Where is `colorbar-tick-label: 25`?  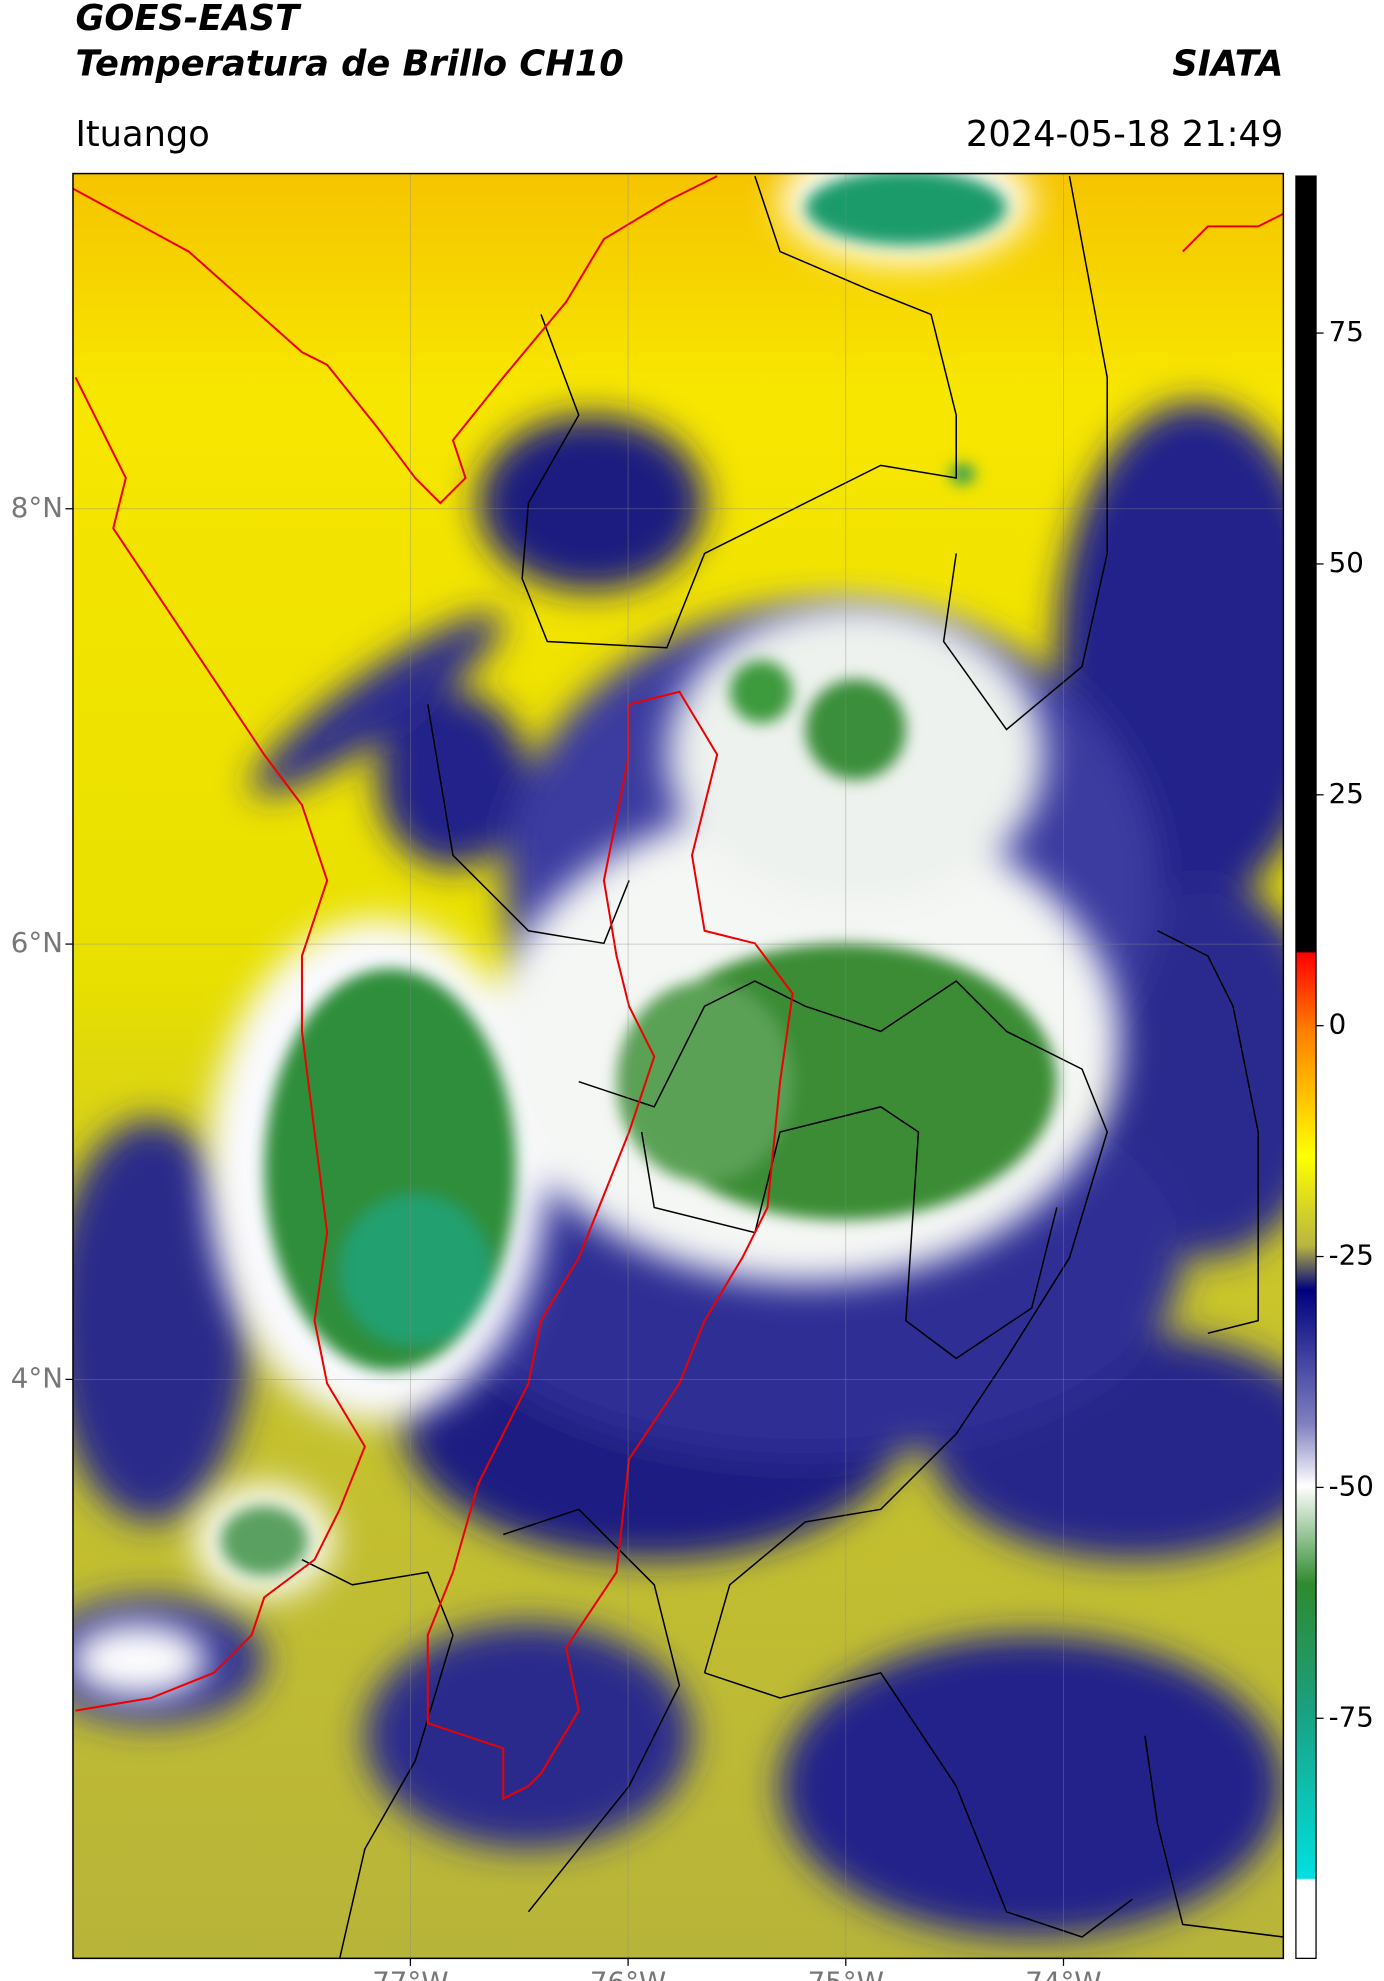 colorbar-tick-label: 25 is located at coordinates (1346, 793).